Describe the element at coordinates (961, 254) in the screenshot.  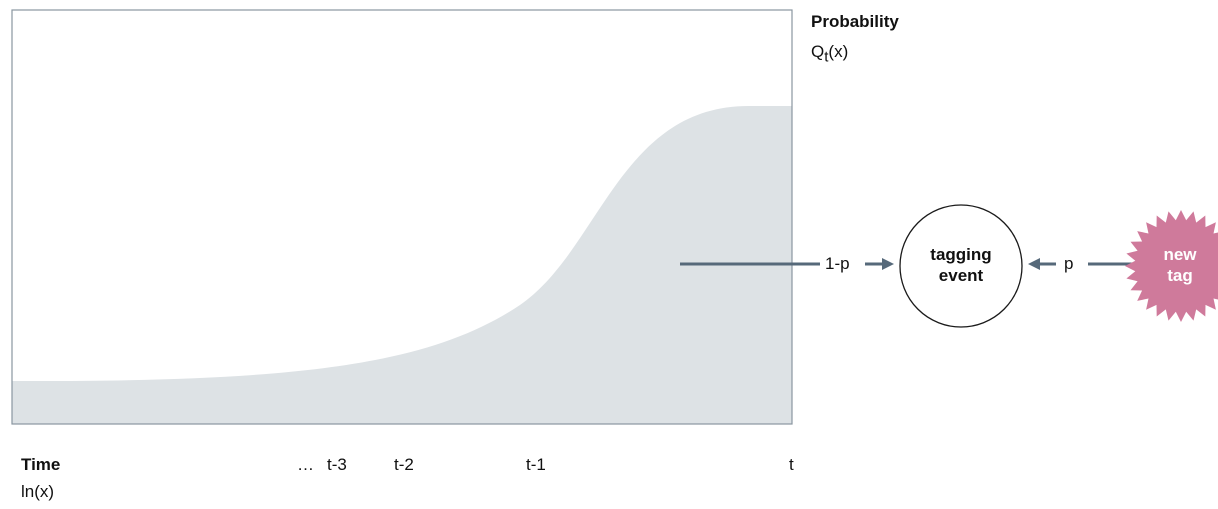
I see `tagging-event-line1: tagging` at that location.